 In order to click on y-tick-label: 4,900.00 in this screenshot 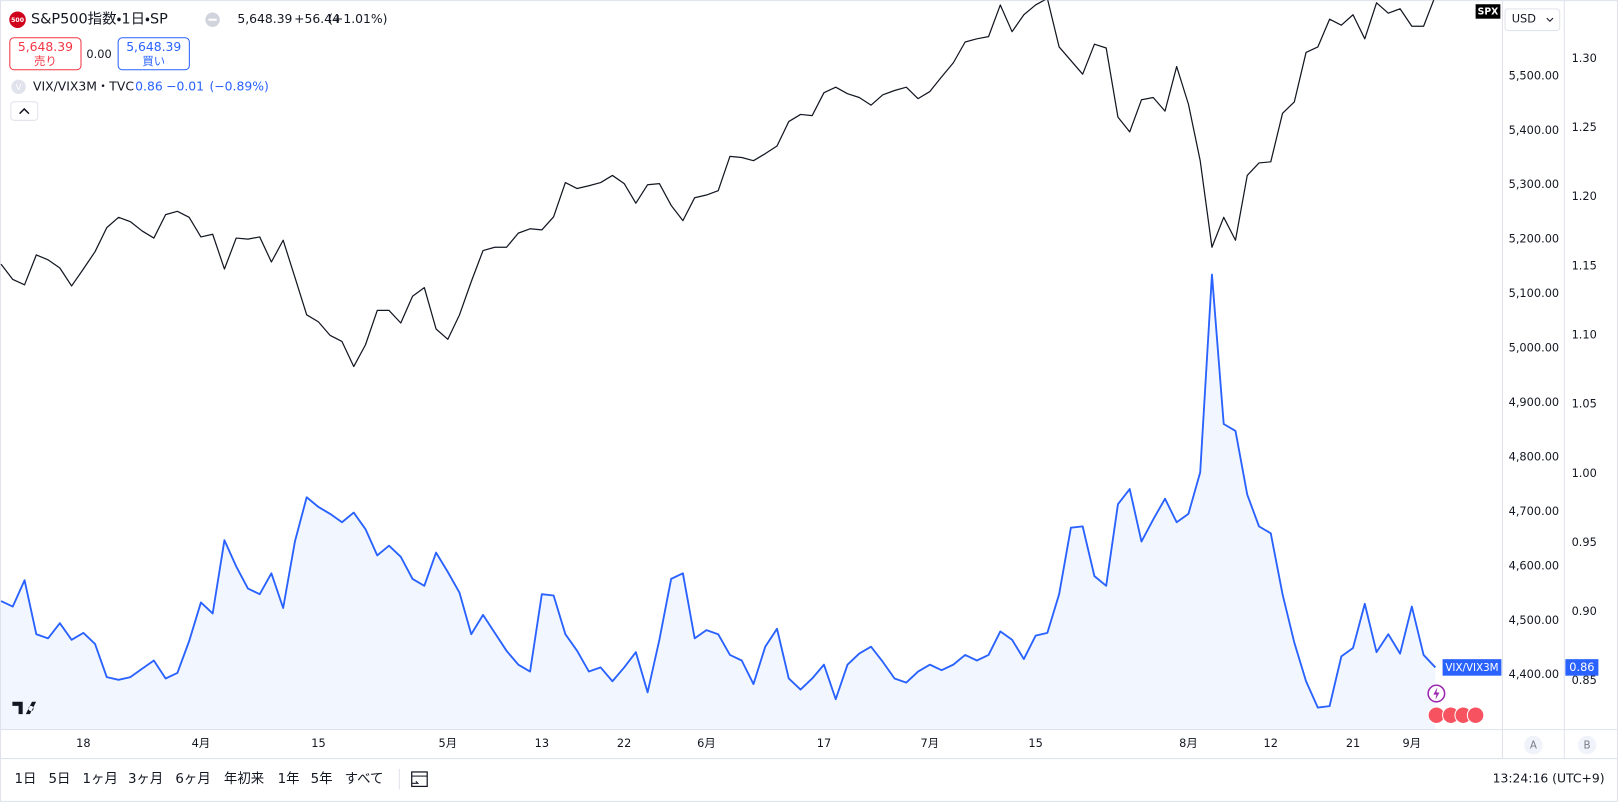, I will do `click(1534, 402)`.